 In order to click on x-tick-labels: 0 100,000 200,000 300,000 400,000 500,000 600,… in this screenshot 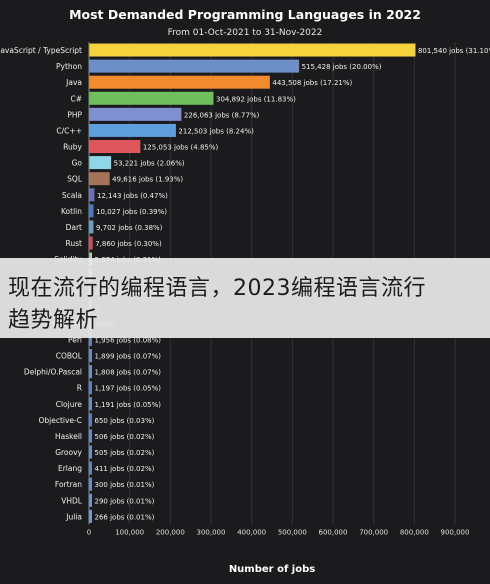, I will do `click(278, 532)`.